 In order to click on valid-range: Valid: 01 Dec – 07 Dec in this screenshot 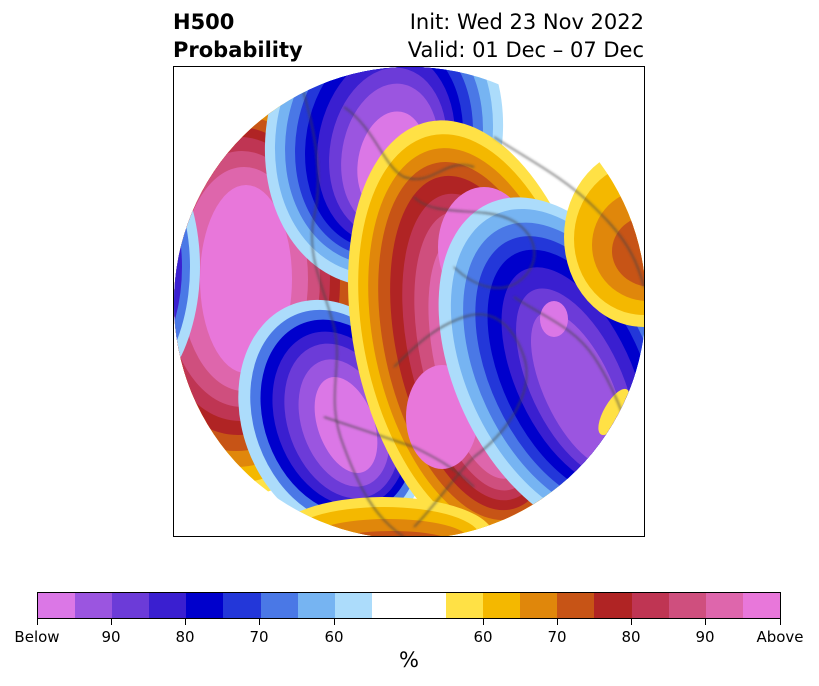, I will do `click(525, 50)`.